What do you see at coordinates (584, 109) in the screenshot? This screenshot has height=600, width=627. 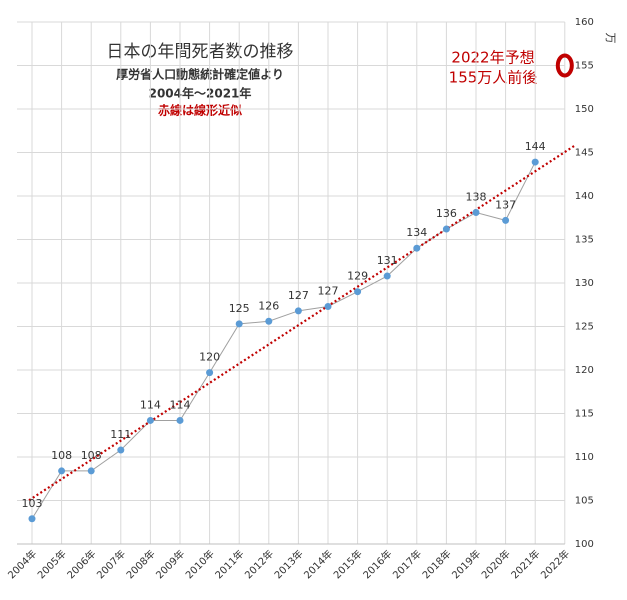 I see `y-tick-label: 150` at bounding box center [584, 109].